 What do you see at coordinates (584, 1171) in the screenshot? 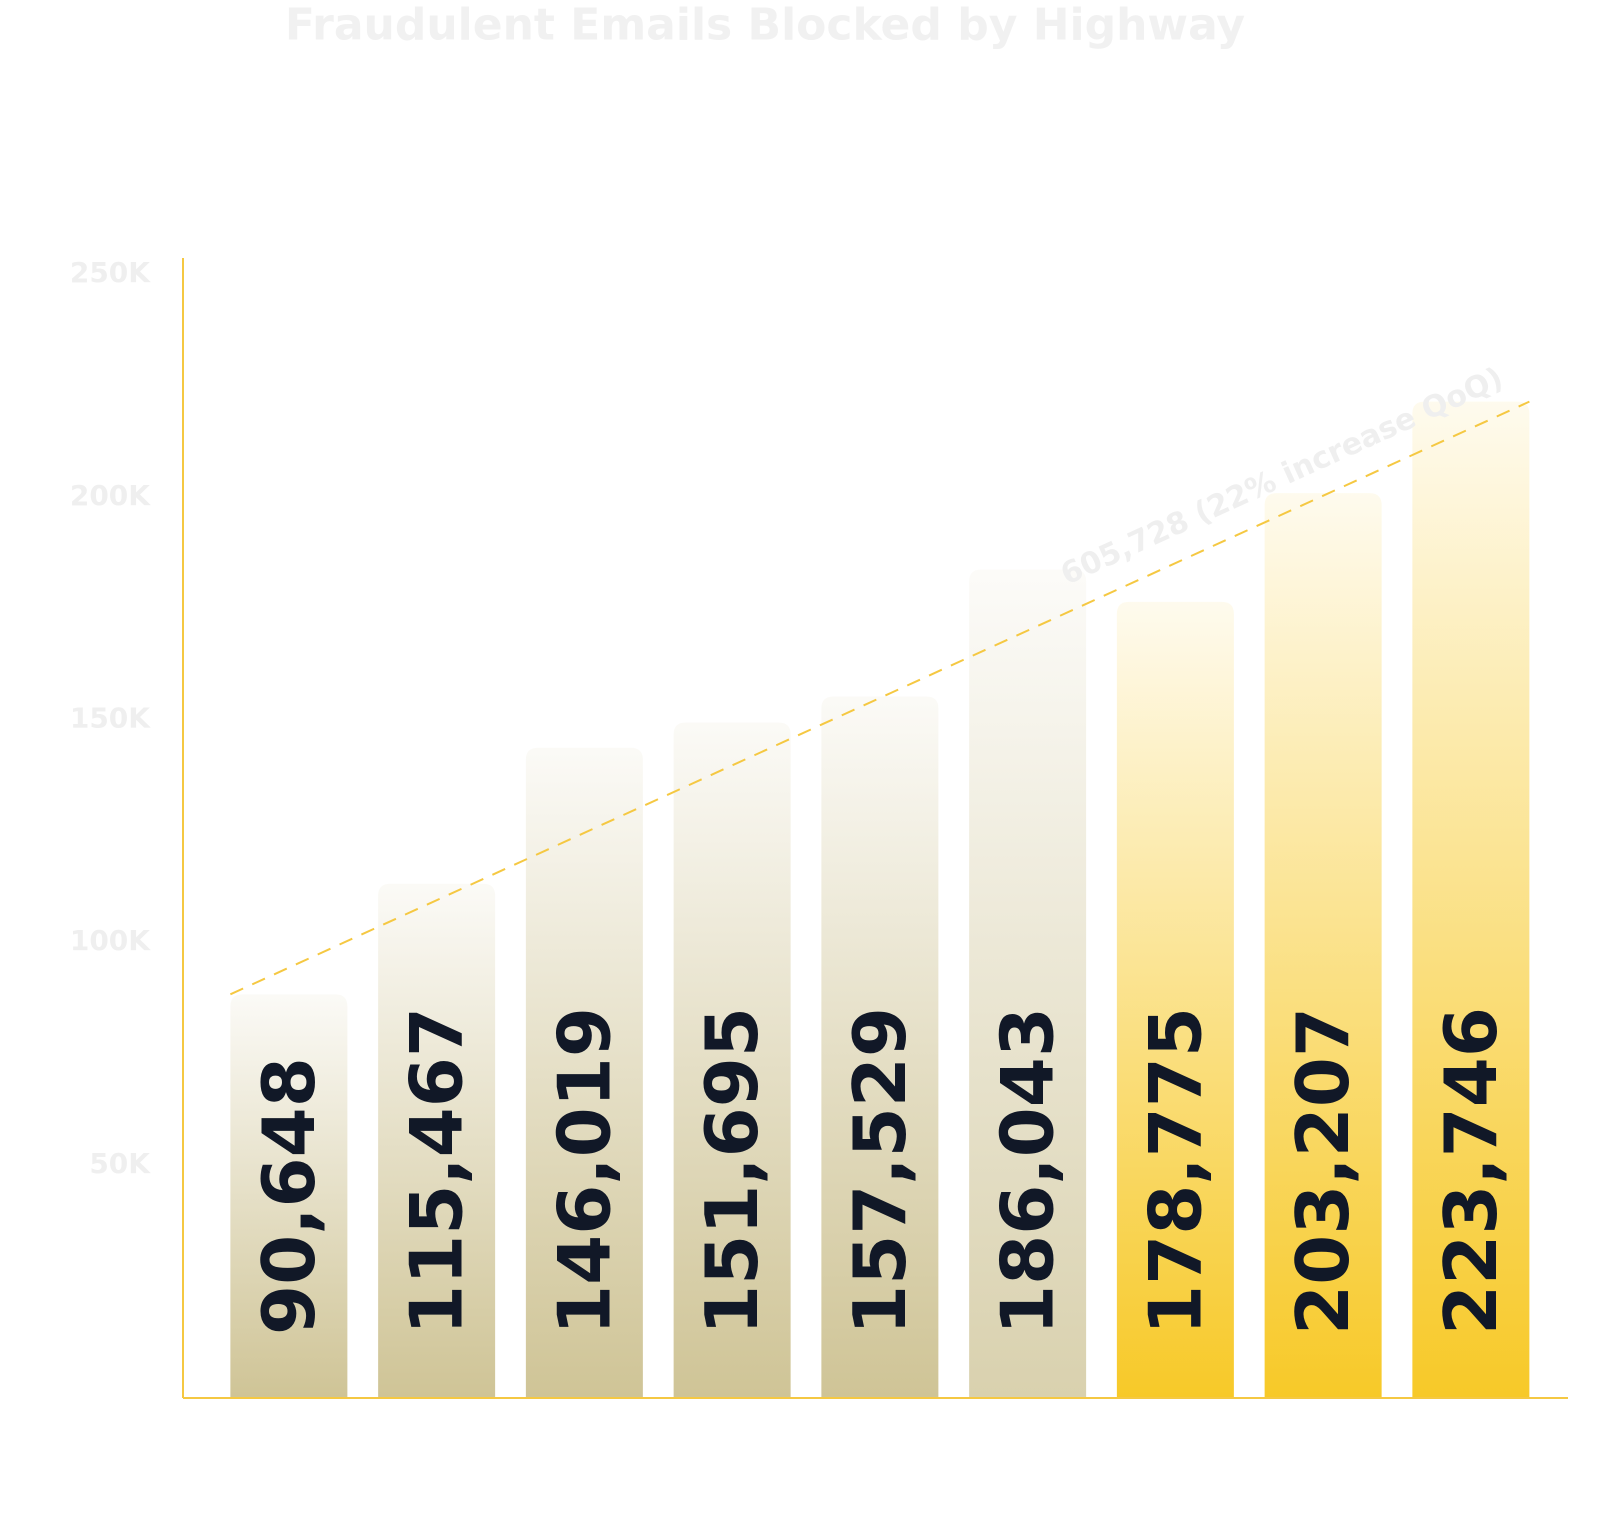
I see `data-label: 146,019` at bounding box center [584, 1171].